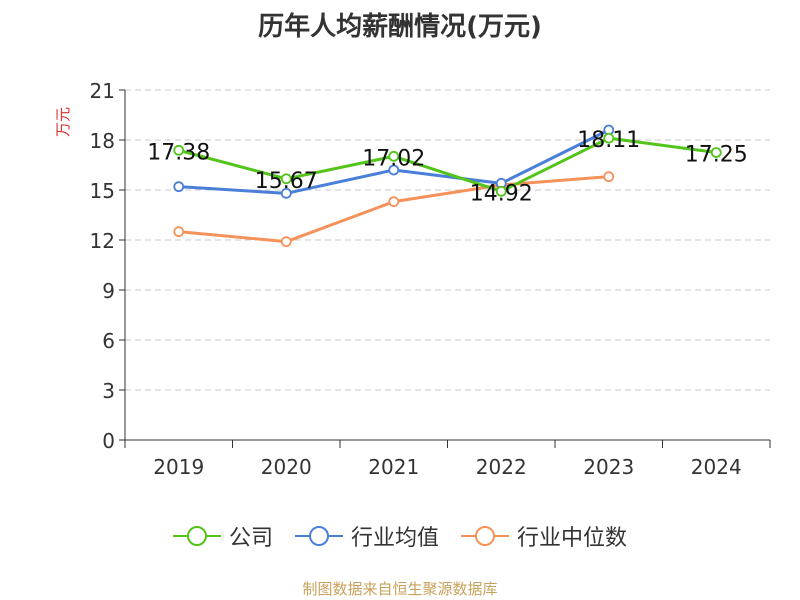 The width and height of the screenshot is (800, 600). Describe the element at coordinates (196, 536) in the screenshot. I see `legend-marker-company-icon` at that location.